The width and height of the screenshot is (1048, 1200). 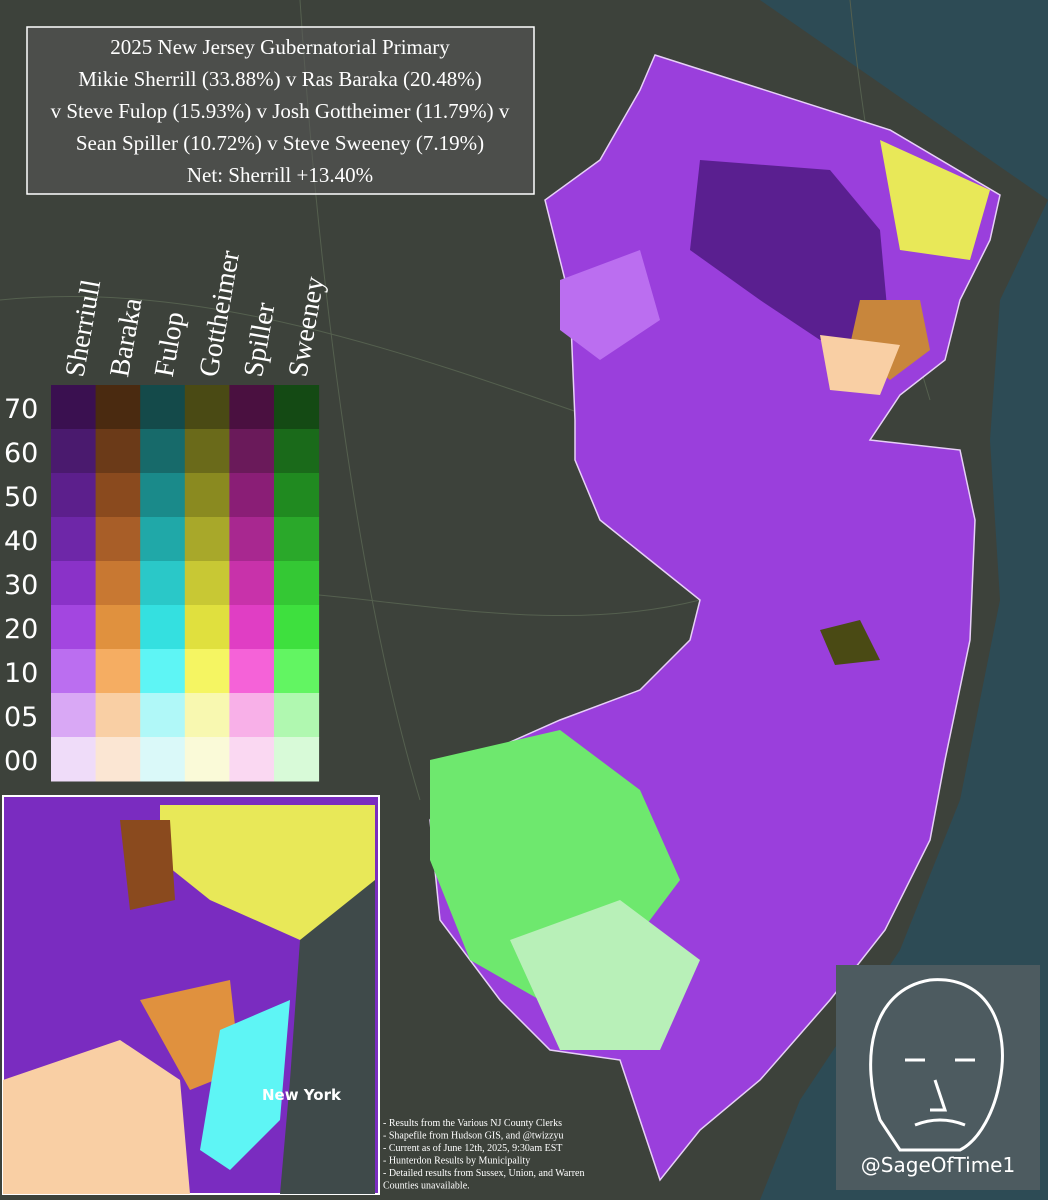 What do you see at coordinates (610, 305) in the screenshot?
I see `west-lightpurple-region` at bounding box center [610, 305].